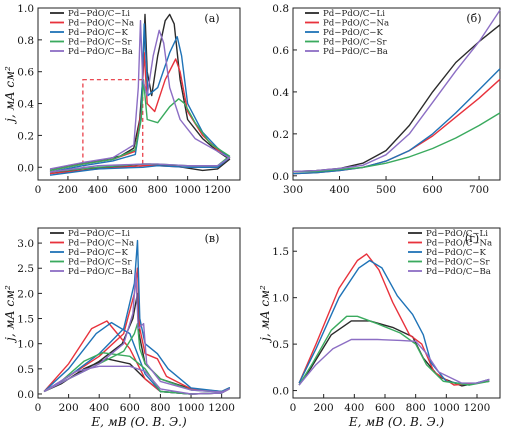  I want to click on y-tick-label: 3.0, so click(25, 244).